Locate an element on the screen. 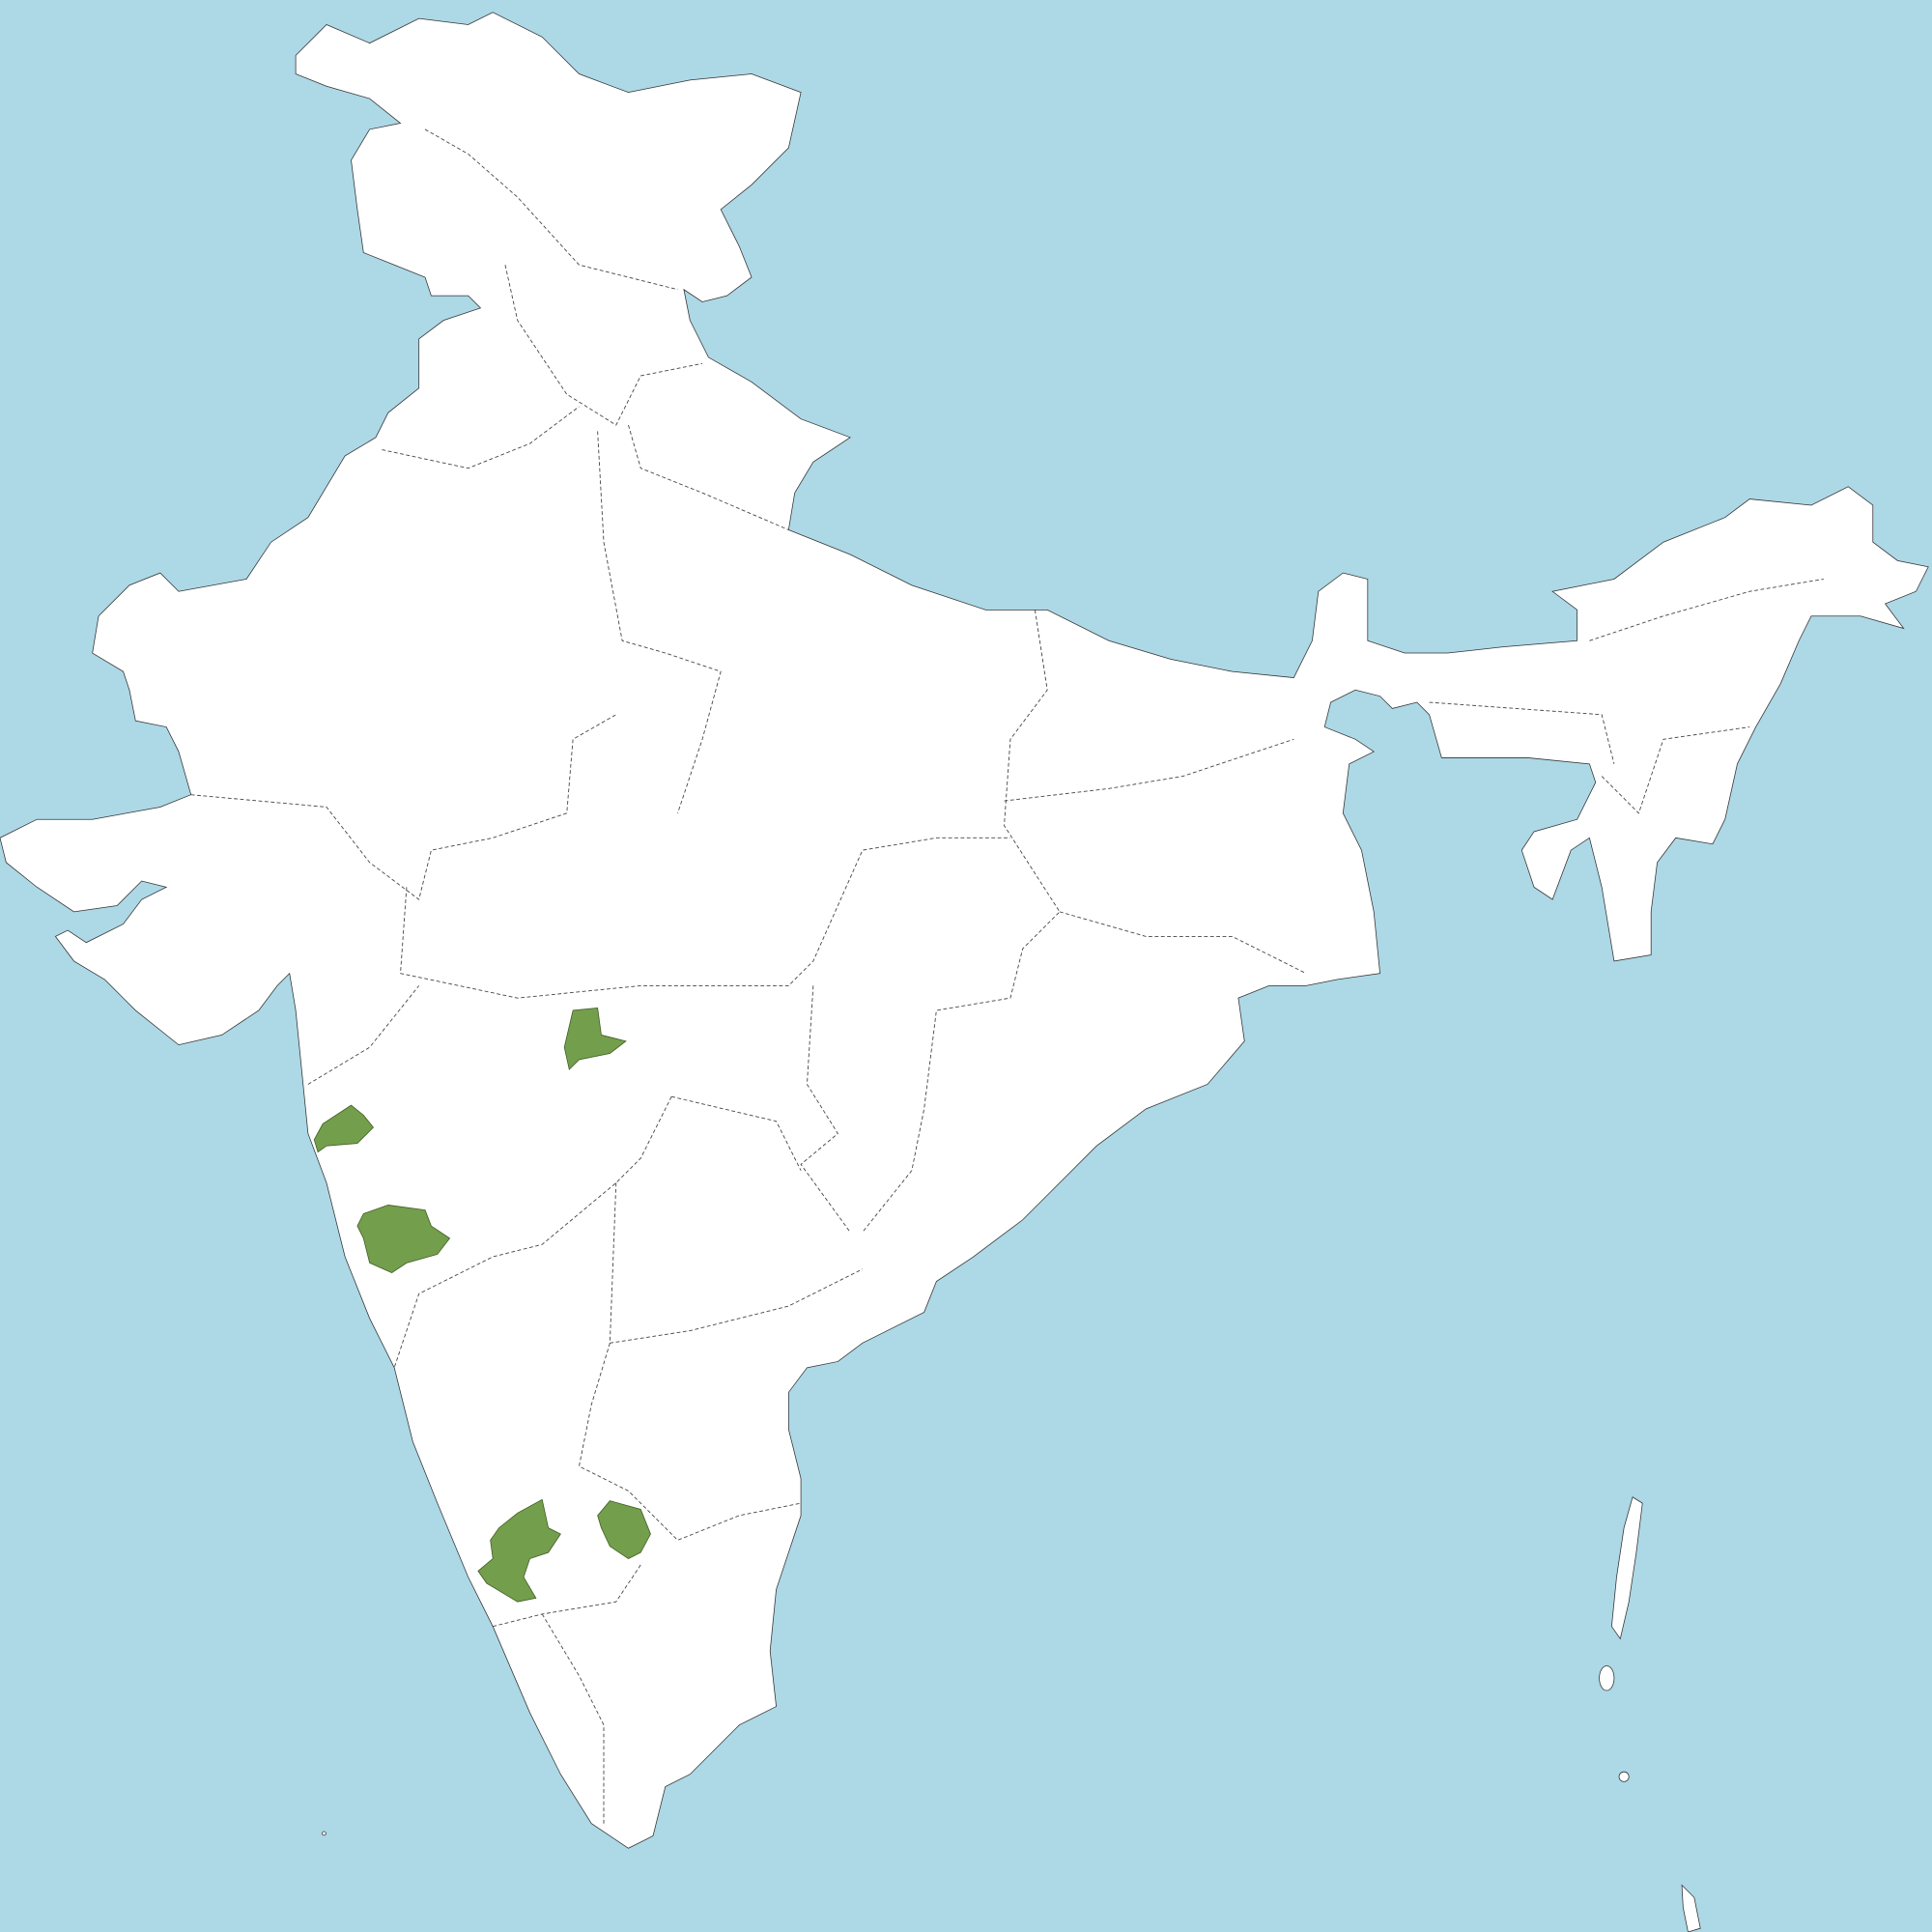 The height and width of the screenshot is (1932, 1932). andaman-islands is located at coordinates (1626, 1568).